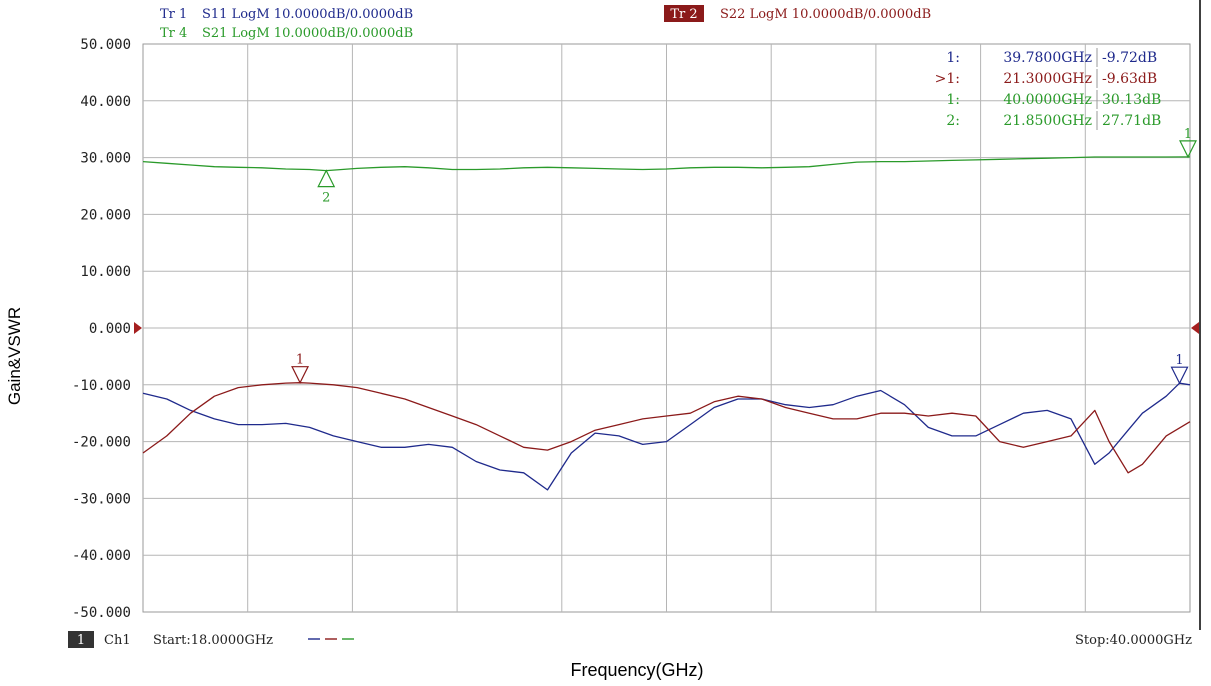 The image size is (1211, 686). What do you see at coordinates (213, 640) in the screenshot?
I see `start-frequency: Start:18.0000GHz` at bounding box center [213, 640].